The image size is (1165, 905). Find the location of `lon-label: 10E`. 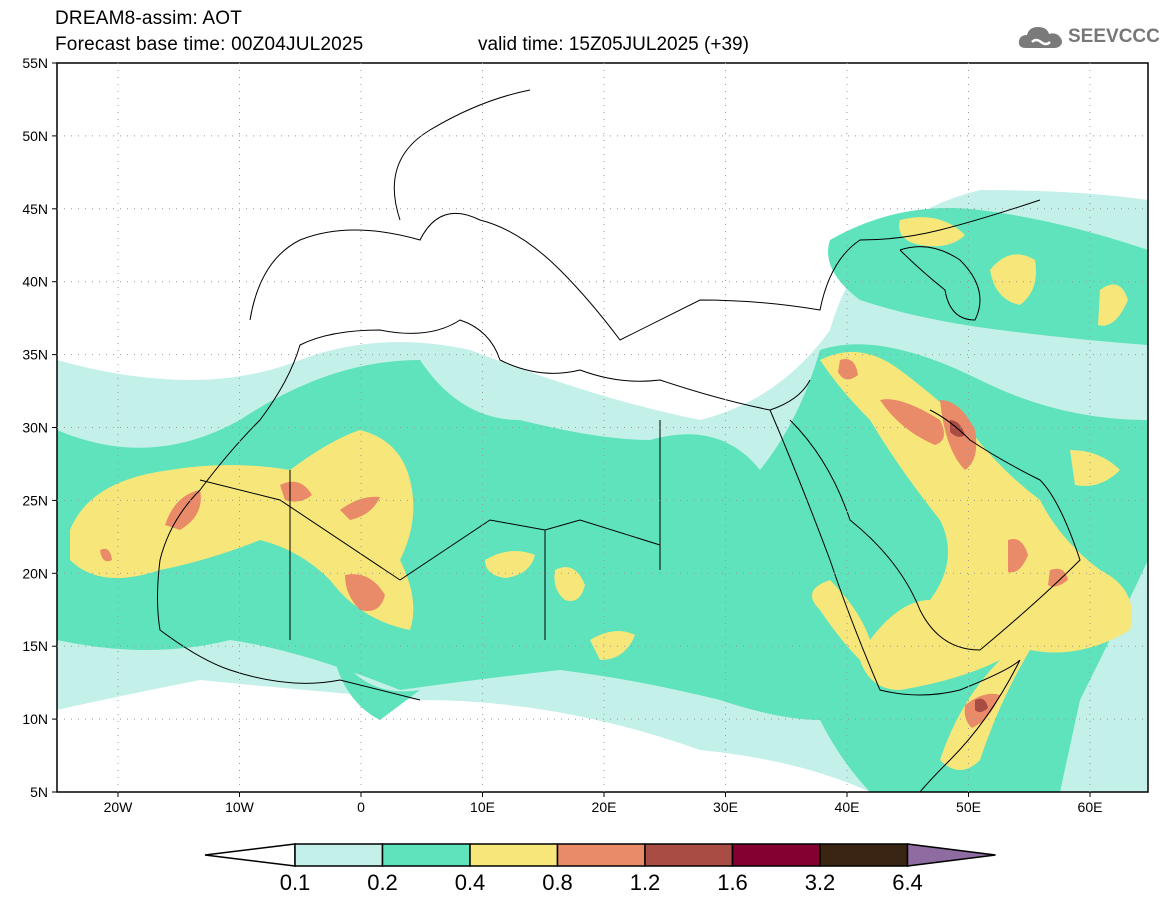

lon-label: 10E is located at coordinates (482, 807).